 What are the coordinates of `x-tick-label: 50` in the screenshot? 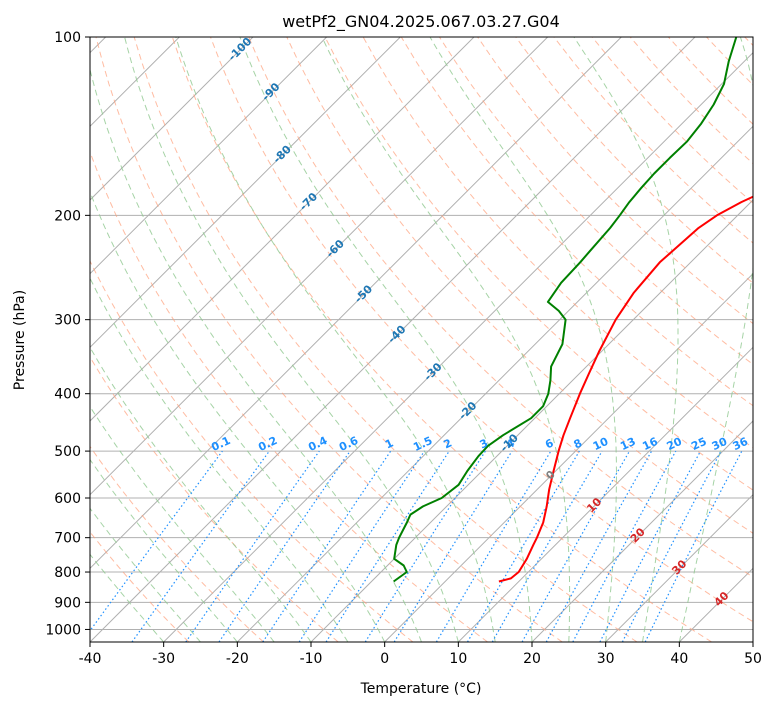 It's located at (753, 659).